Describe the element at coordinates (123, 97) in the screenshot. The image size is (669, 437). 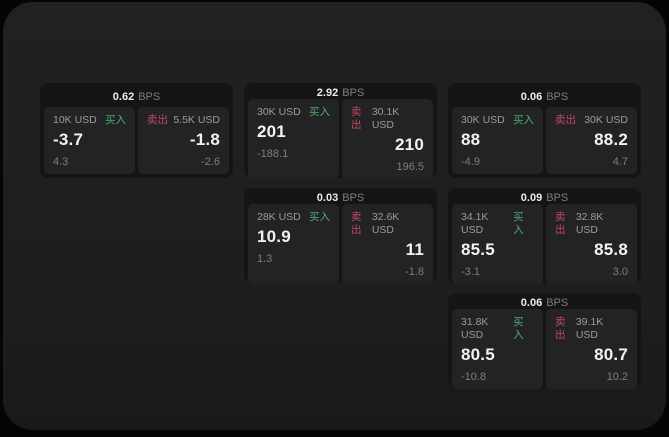
I see `bps-value: 0.62` at that location.